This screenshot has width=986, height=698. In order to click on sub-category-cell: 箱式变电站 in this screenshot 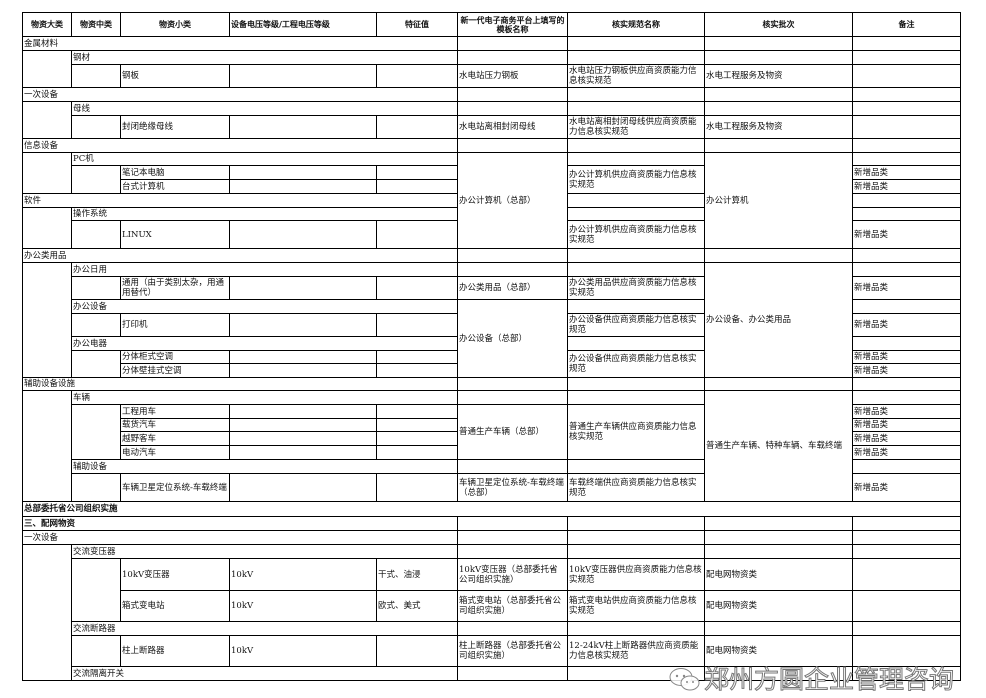, I will do `click(175, 606)`.